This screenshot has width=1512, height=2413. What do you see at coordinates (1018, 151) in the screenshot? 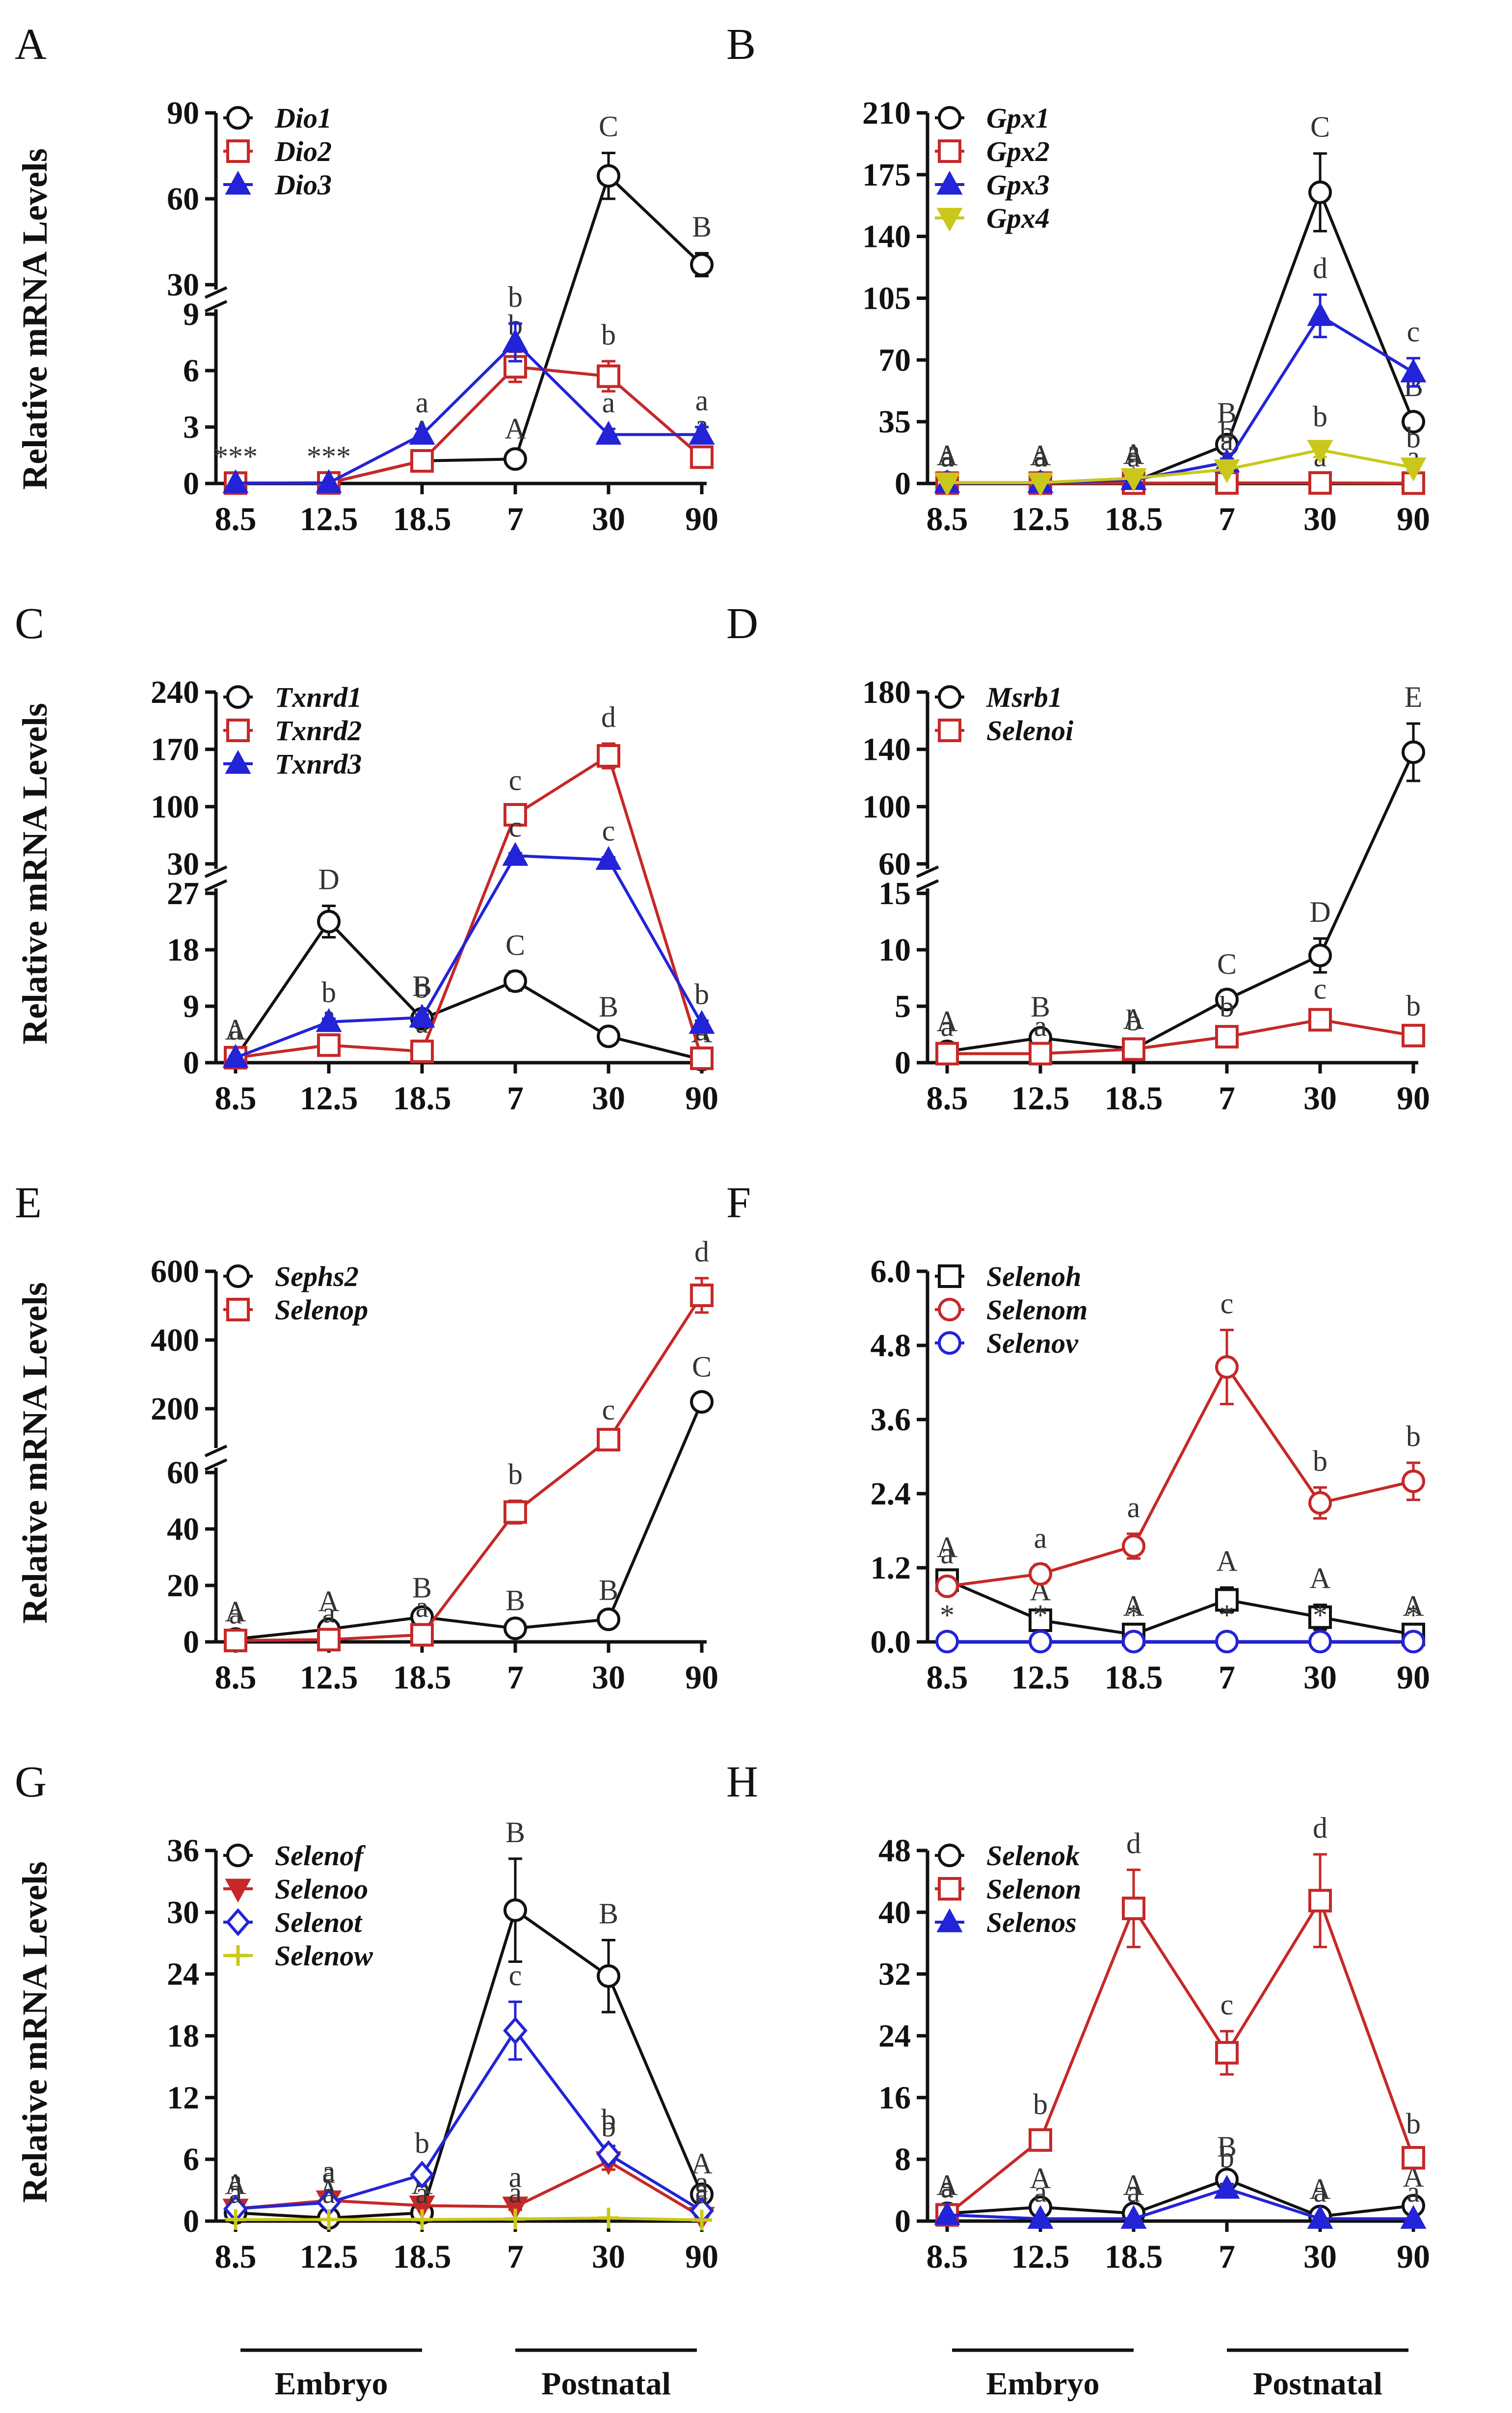
I see `legend-entry: Gpx2` at bounding box center [1018, 151].